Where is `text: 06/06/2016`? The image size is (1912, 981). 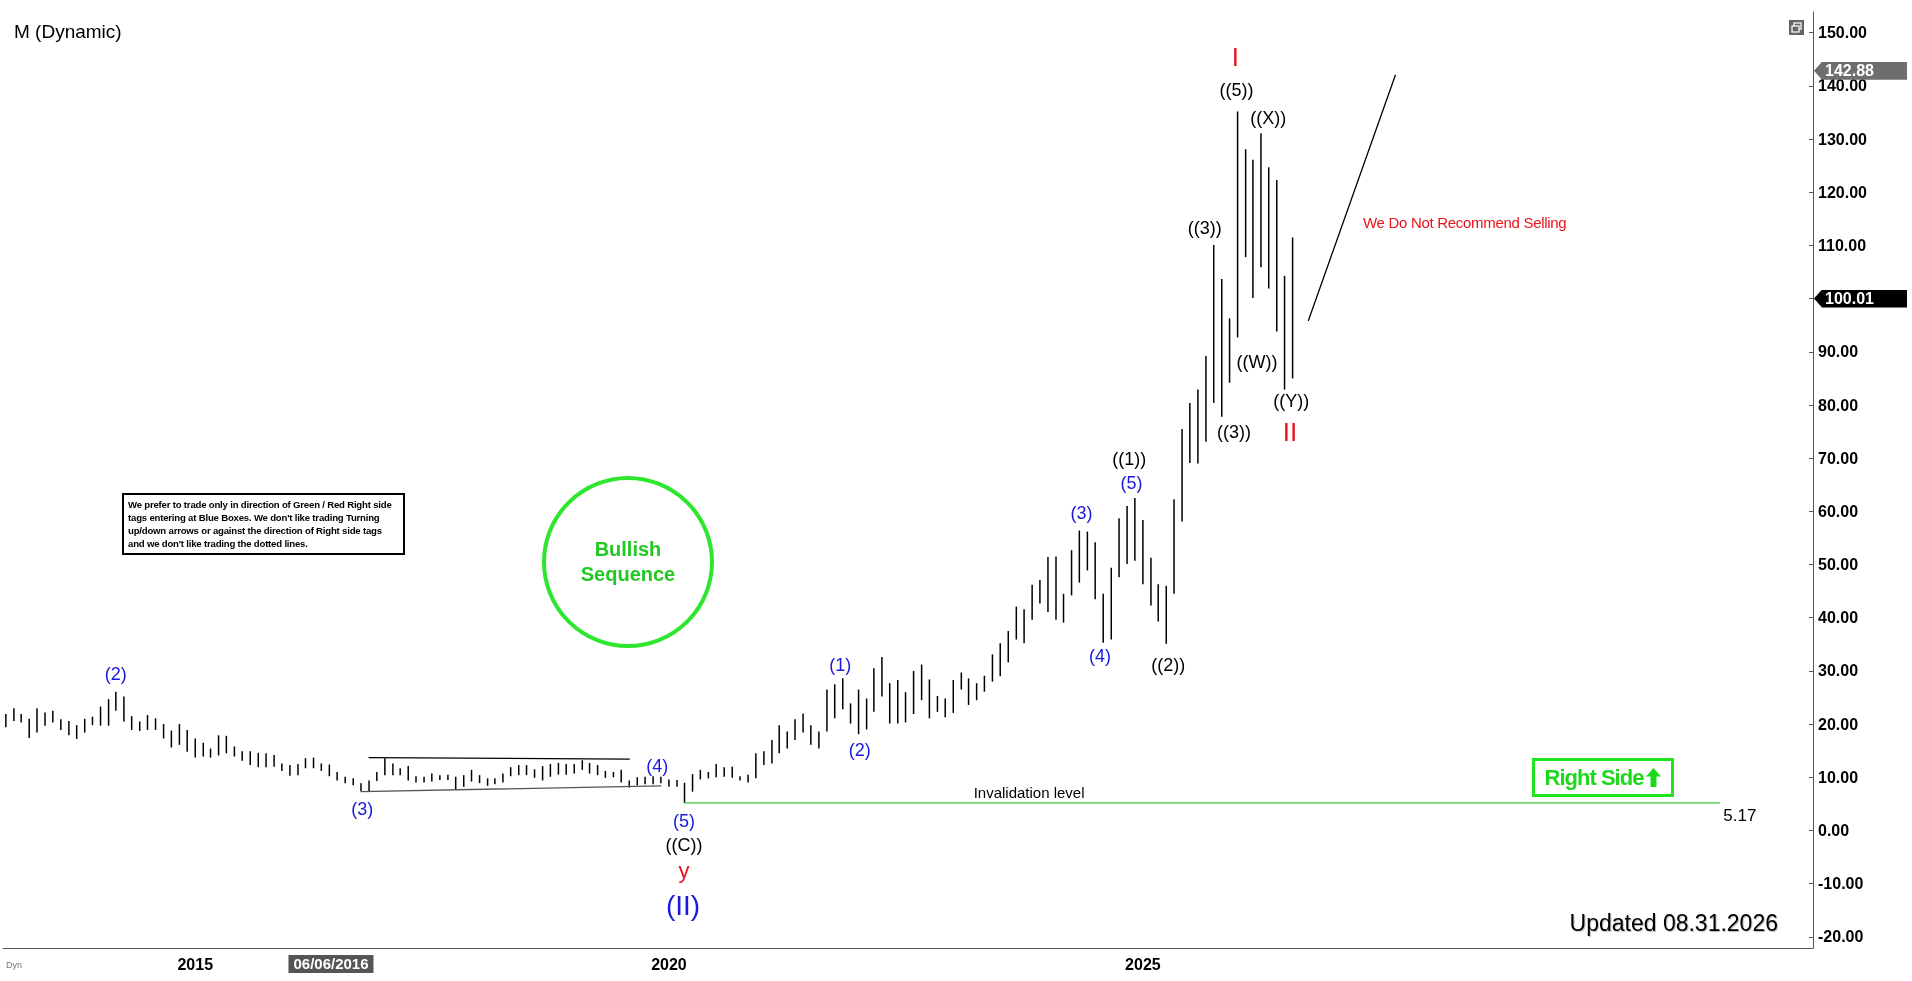 text: 06/06/2016 is located at coordinates (331, 964).